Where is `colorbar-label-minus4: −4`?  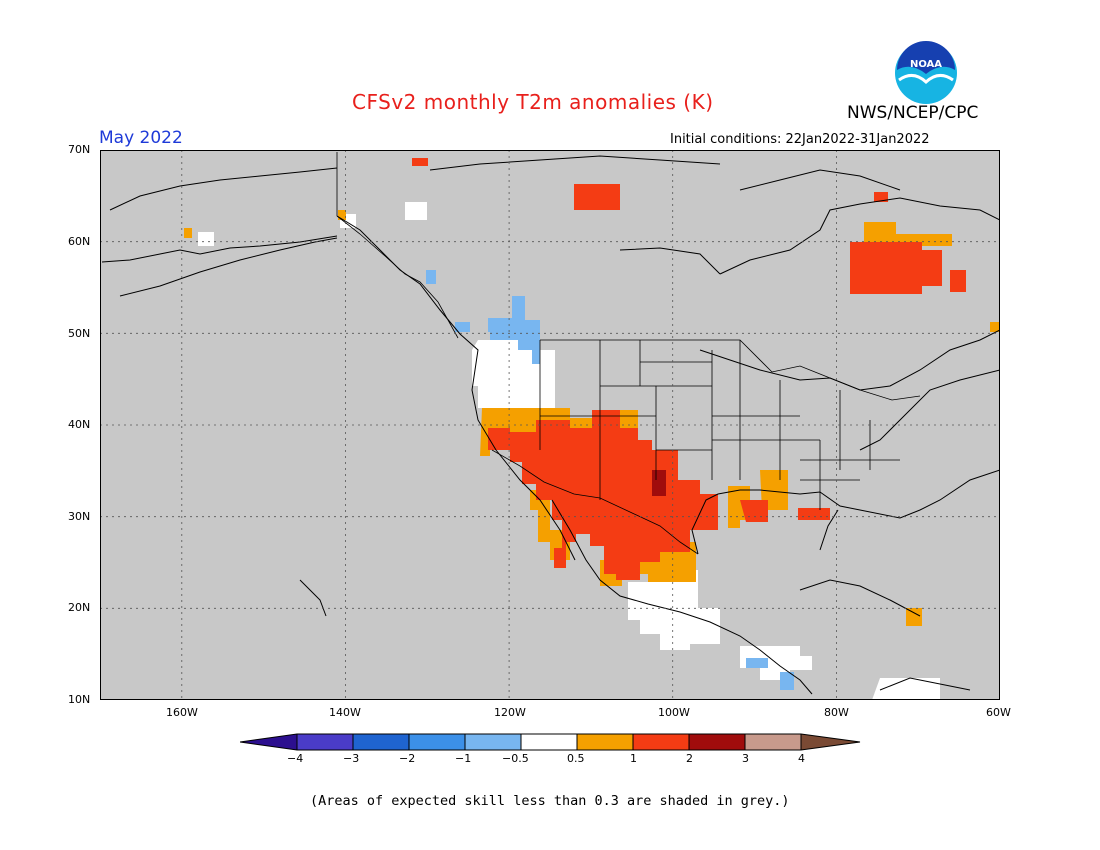
colorbar-label-minus4: −4 is located at coordinates (295, 758).